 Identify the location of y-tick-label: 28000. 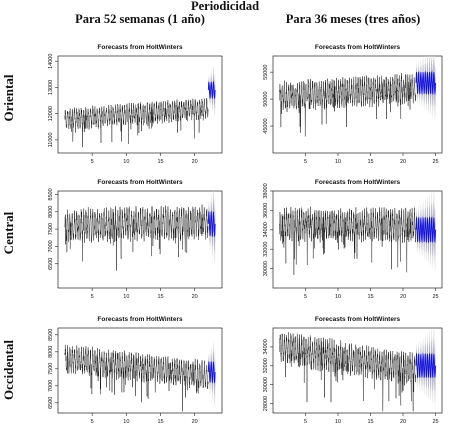
(266, 403).